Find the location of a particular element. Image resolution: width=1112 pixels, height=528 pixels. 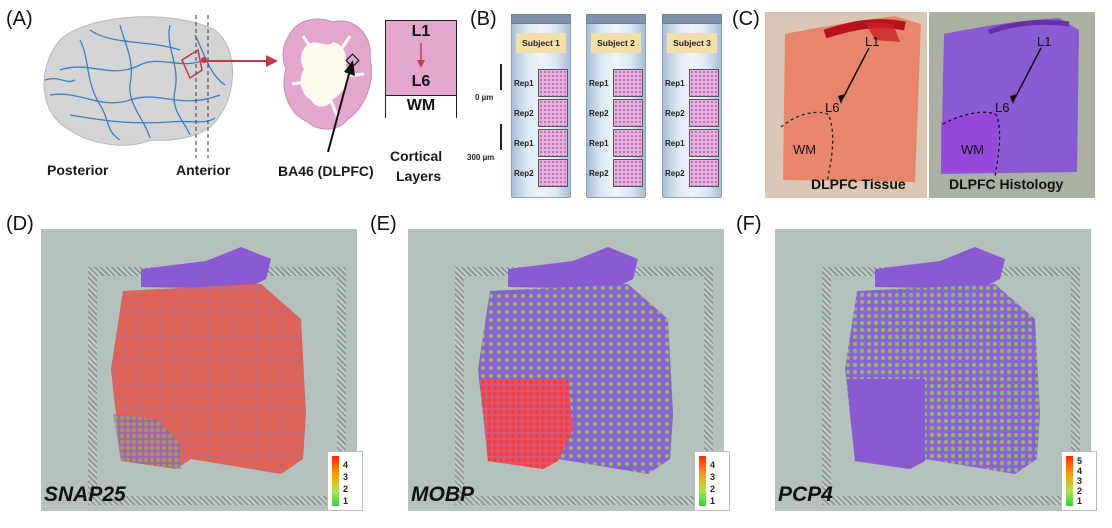

tissue-l1-label: L1 is located at coordinates (872, 41).